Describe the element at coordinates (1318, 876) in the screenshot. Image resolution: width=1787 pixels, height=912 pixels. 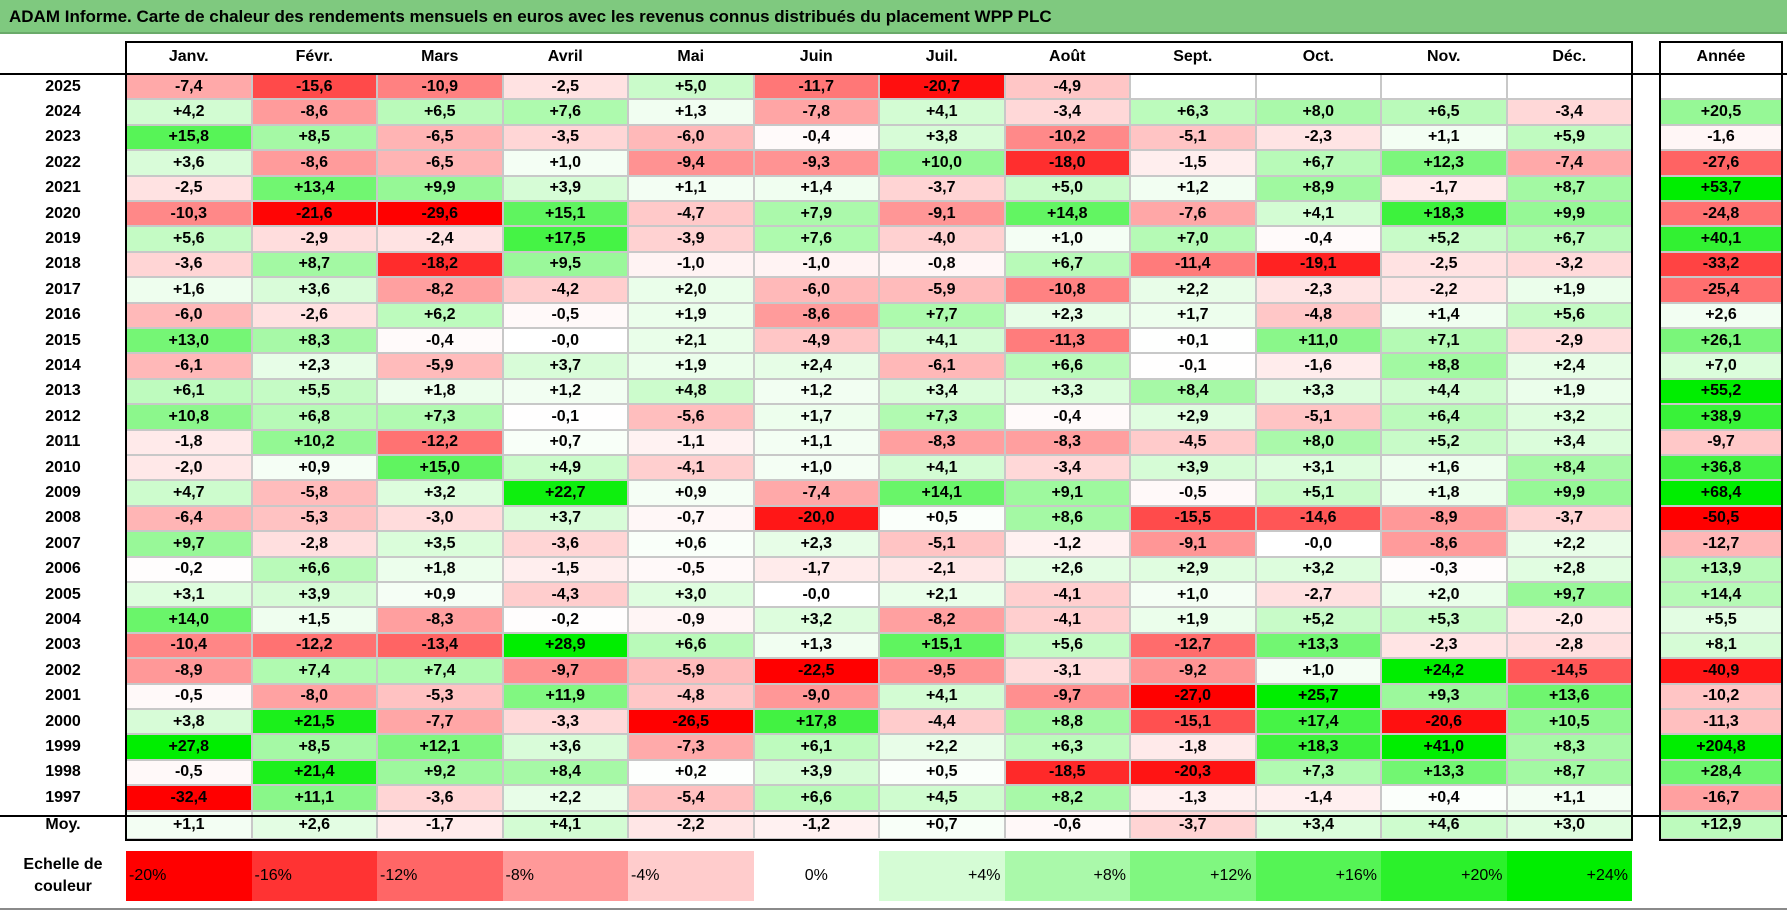
I see `color-scale-swatch: +16%` at that location.